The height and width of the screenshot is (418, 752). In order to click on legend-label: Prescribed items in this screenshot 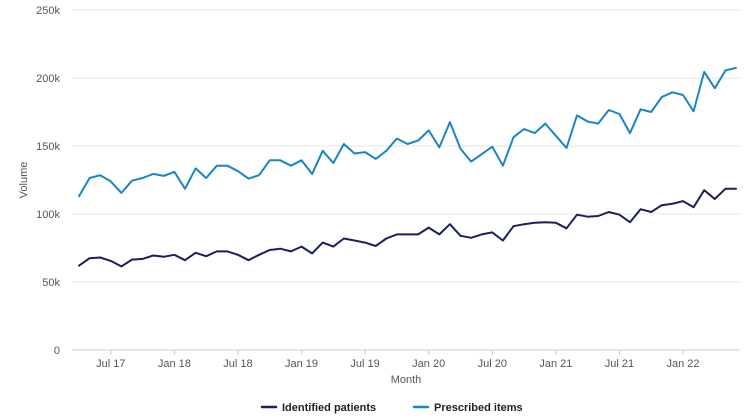, I will do `click(478, 408)`.